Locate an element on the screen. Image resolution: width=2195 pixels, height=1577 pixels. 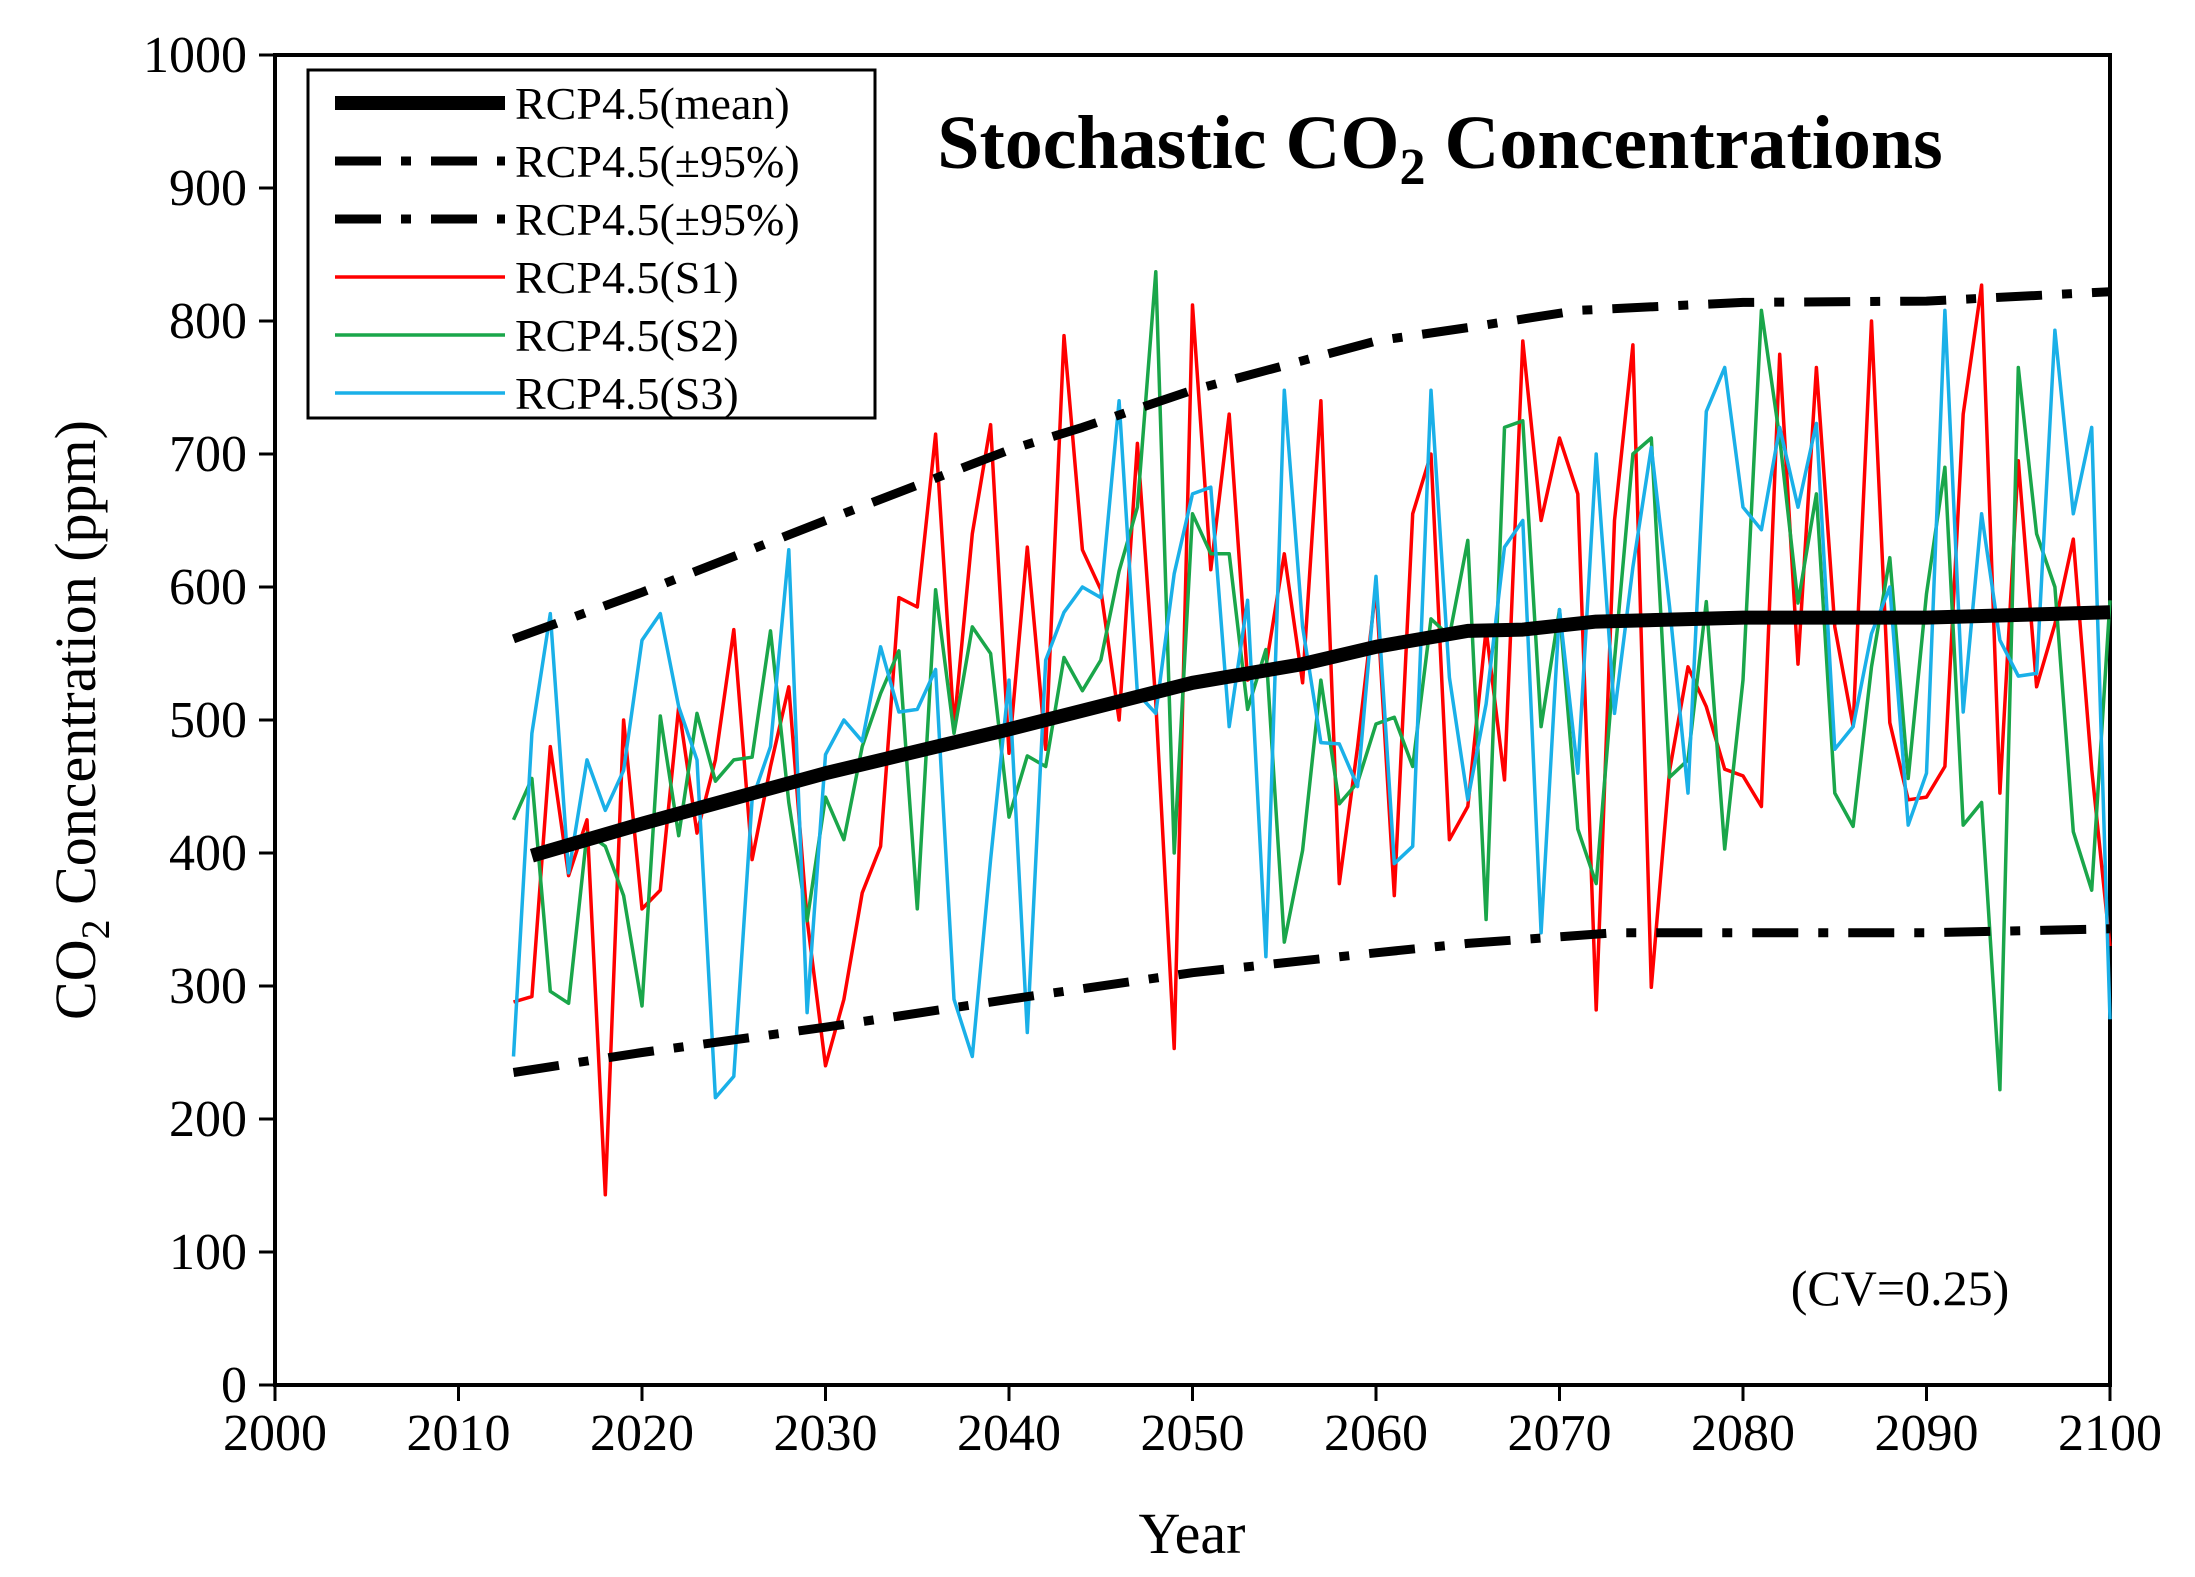
y-tick-label: 700 is located at coordinates (208, 454).